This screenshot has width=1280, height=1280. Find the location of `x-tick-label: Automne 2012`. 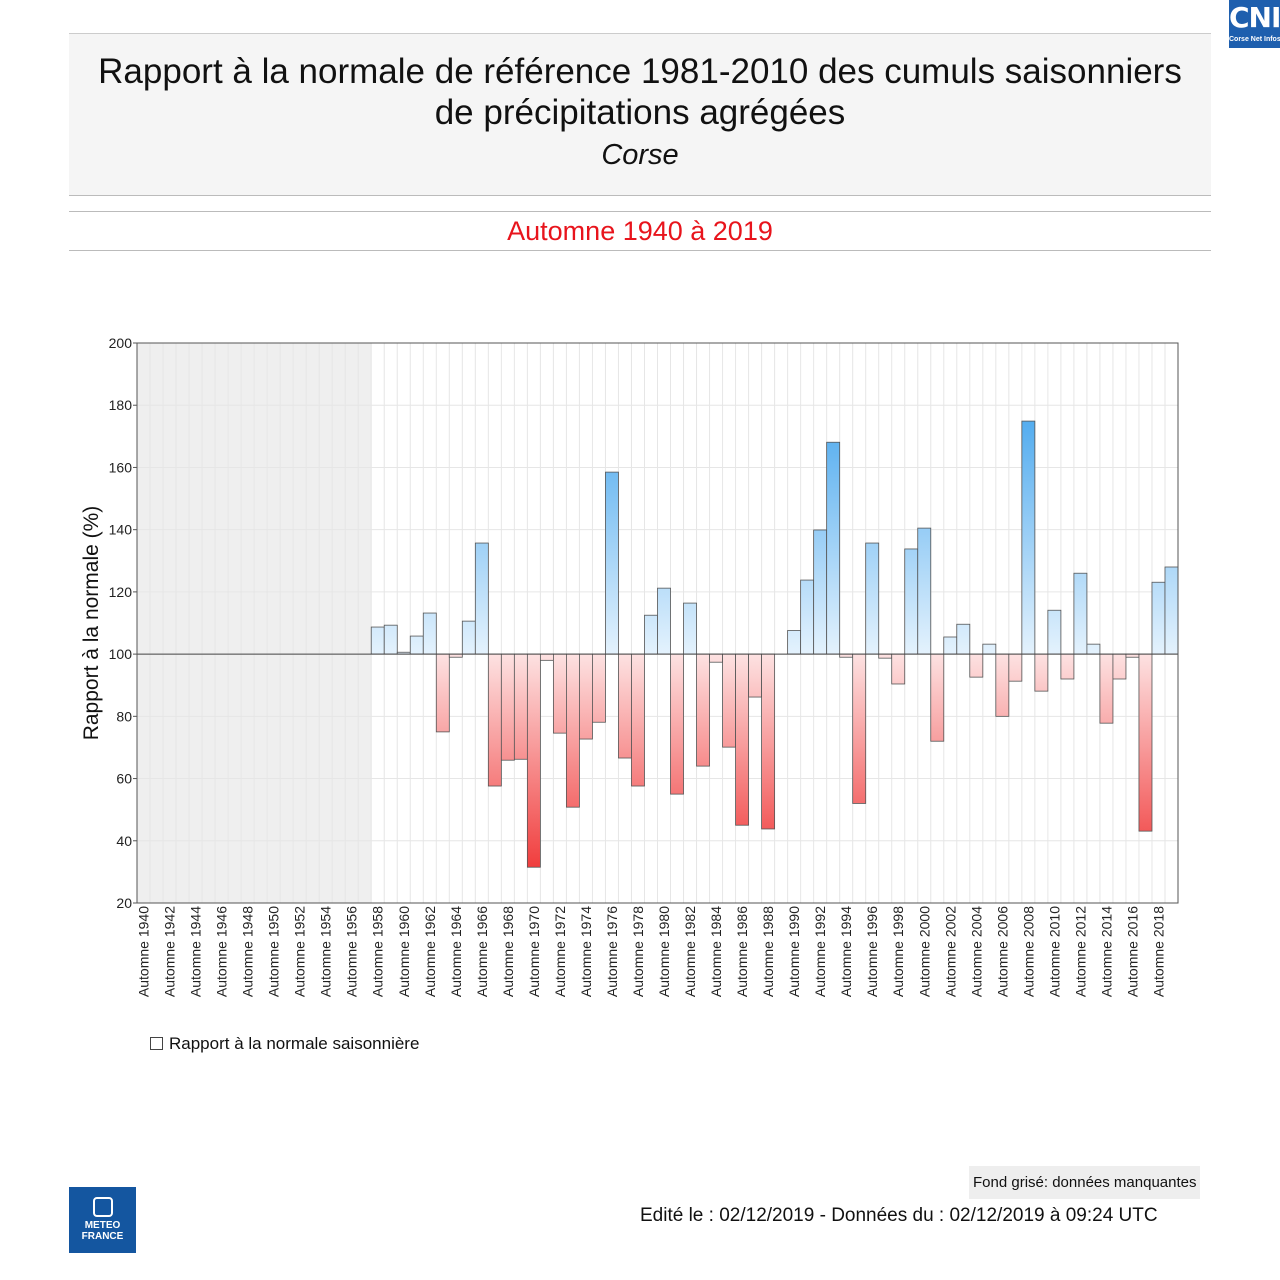

x-tick-label: Automne 2012 is located at coordinates (1080, 951).